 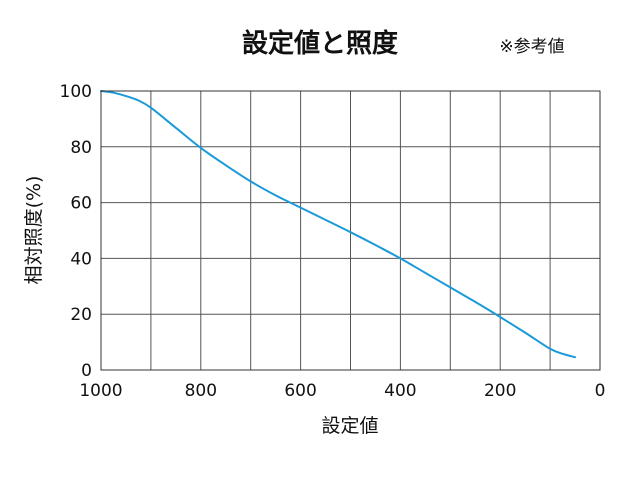 I want to click on y-tick-label: 100, so click(x=76, y=92).